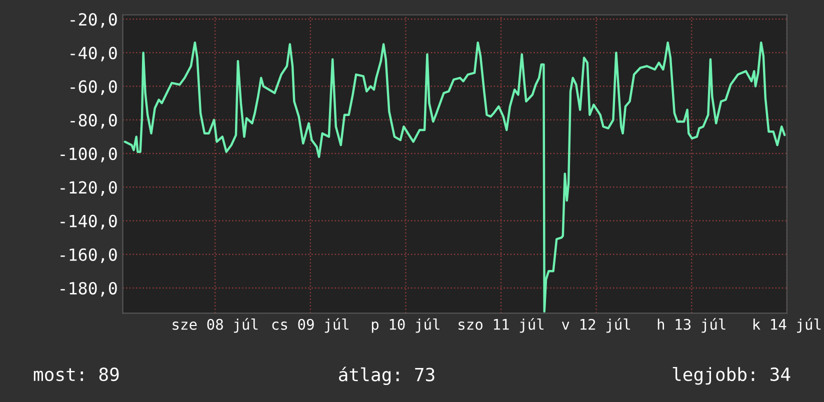 The width and height of the screenshot is (824, 402). I want to click on x-tick-label: cs 09 júl, so click(310, 325).